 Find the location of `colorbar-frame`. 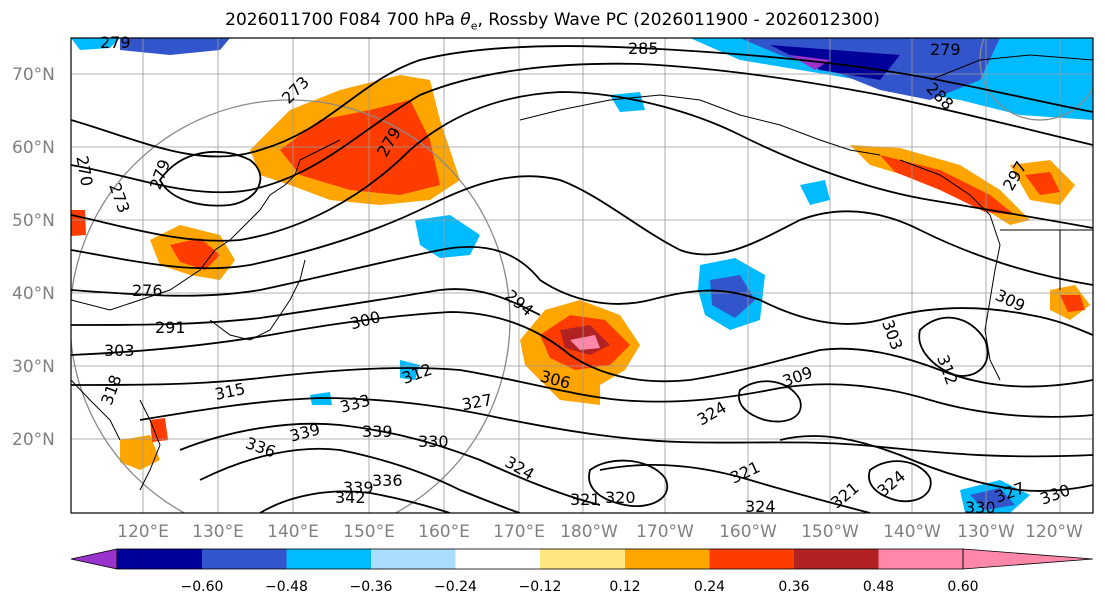

colorbar-frame is located at coordinates (540, 559).